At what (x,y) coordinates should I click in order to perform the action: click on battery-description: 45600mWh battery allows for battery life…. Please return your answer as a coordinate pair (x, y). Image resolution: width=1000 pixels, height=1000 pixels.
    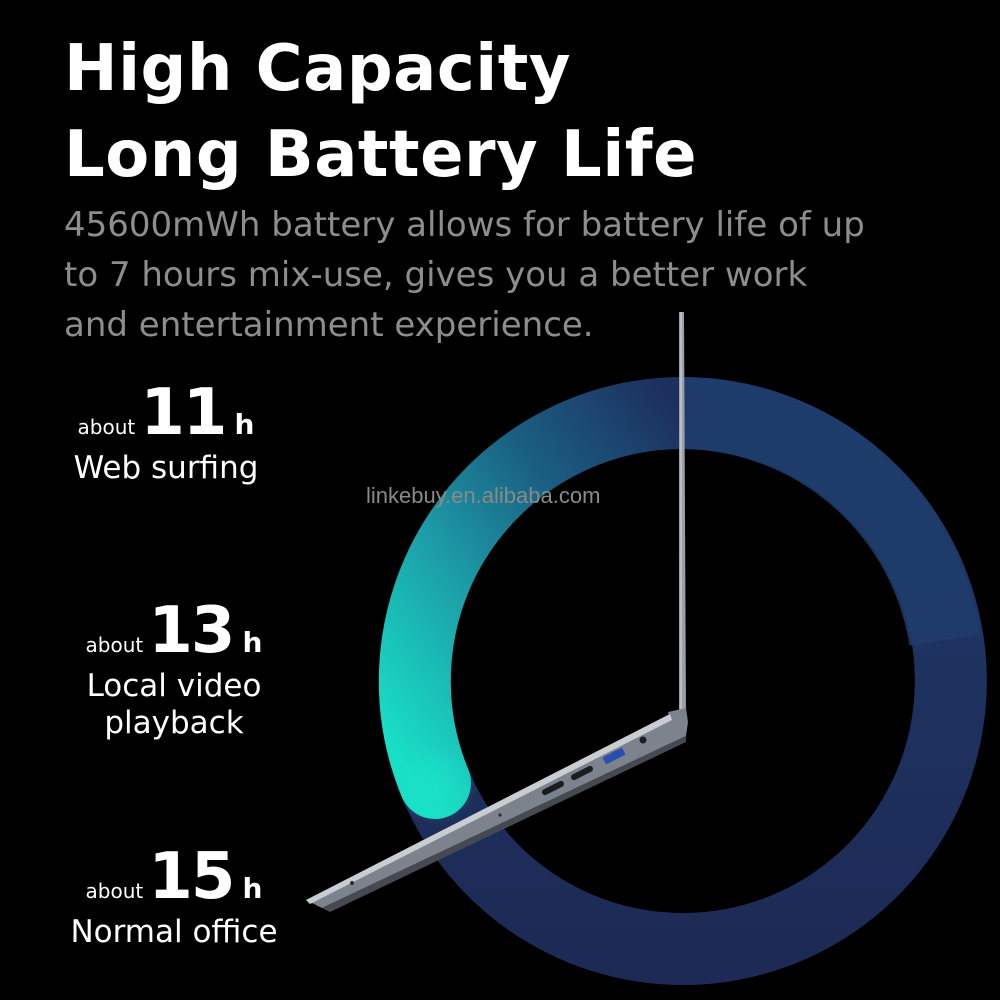
    Looking at the image, I should click on (504, 275).